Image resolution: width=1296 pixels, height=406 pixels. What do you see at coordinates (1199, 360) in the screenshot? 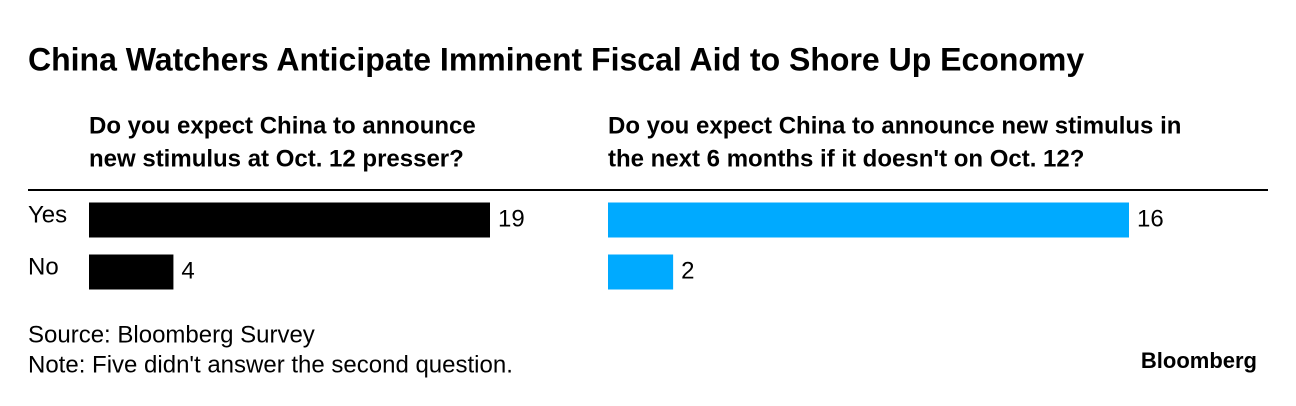
I see `logo: Bloomberg` at bounding box center [1199, 360].